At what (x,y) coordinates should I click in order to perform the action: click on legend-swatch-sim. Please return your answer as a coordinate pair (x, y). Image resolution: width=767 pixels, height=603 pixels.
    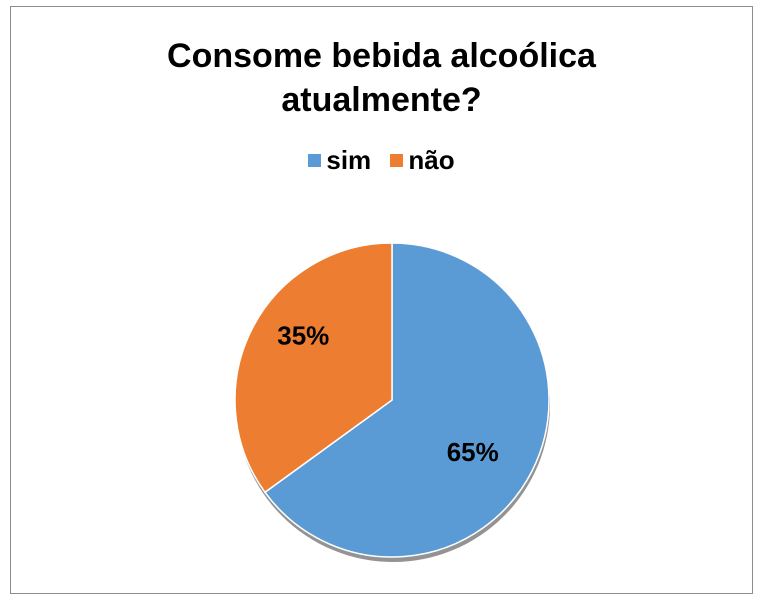
    Looking at the image, I should click on (315, 160).